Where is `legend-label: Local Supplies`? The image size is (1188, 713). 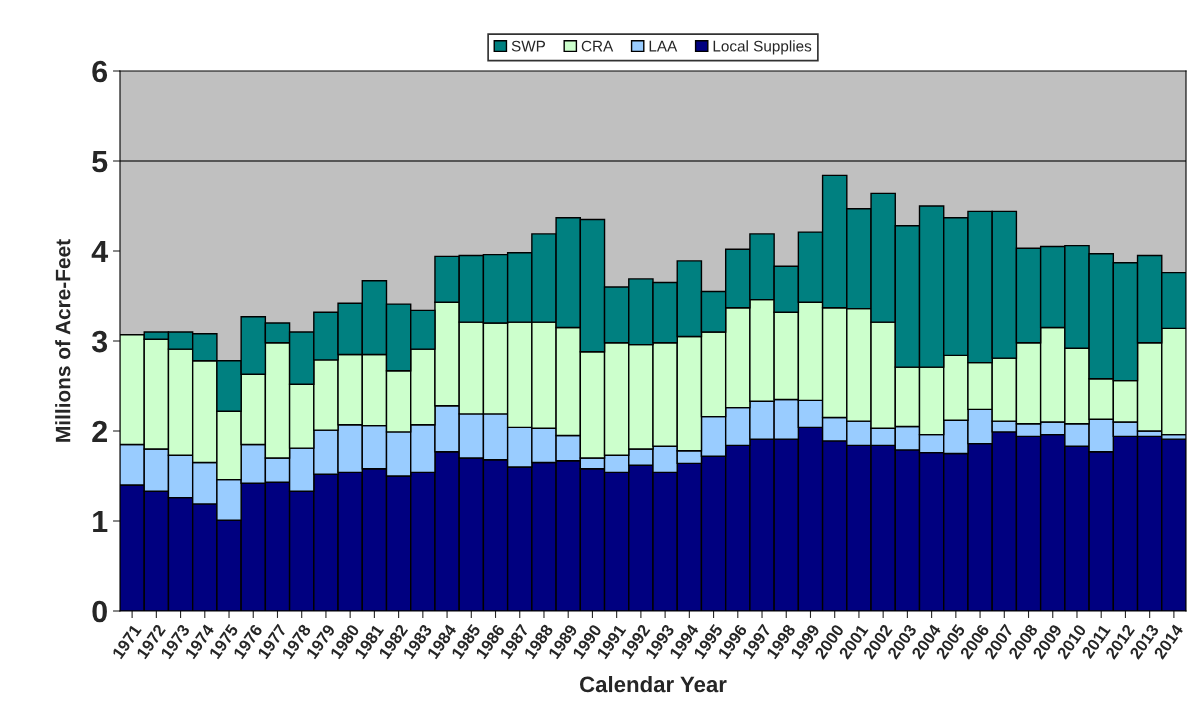
legend-label: Local Supplies is located at coordinates (762, 47).